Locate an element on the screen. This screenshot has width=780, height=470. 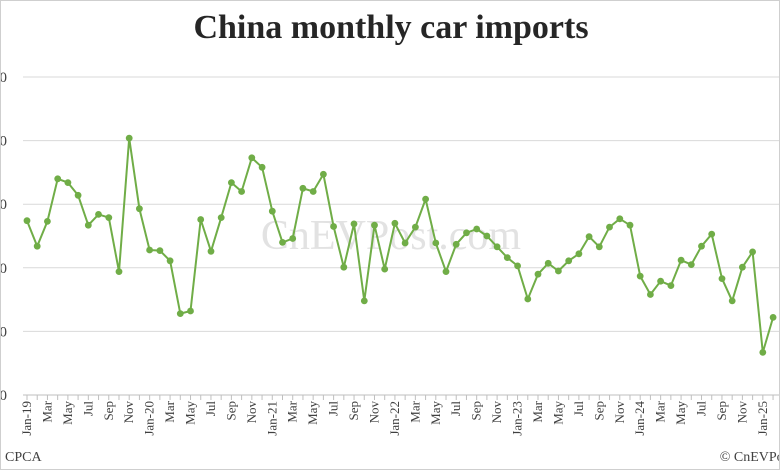
source-label: CPCA is located at coordinates (23, 457).